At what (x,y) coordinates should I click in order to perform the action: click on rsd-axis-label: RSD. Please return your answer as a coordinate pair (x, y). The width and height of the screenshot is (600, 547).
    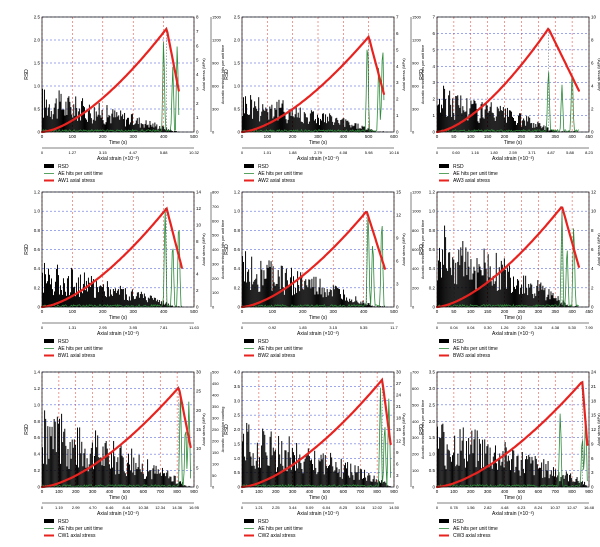
    Looking at the image, I should click on (422, 74).